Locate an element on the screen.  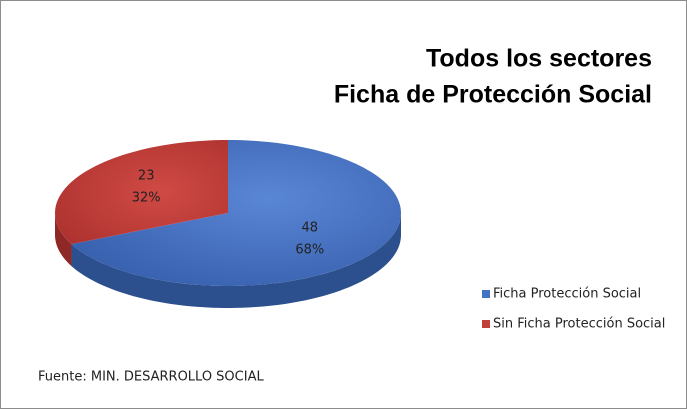
slice is located at coordinates (142, 192).